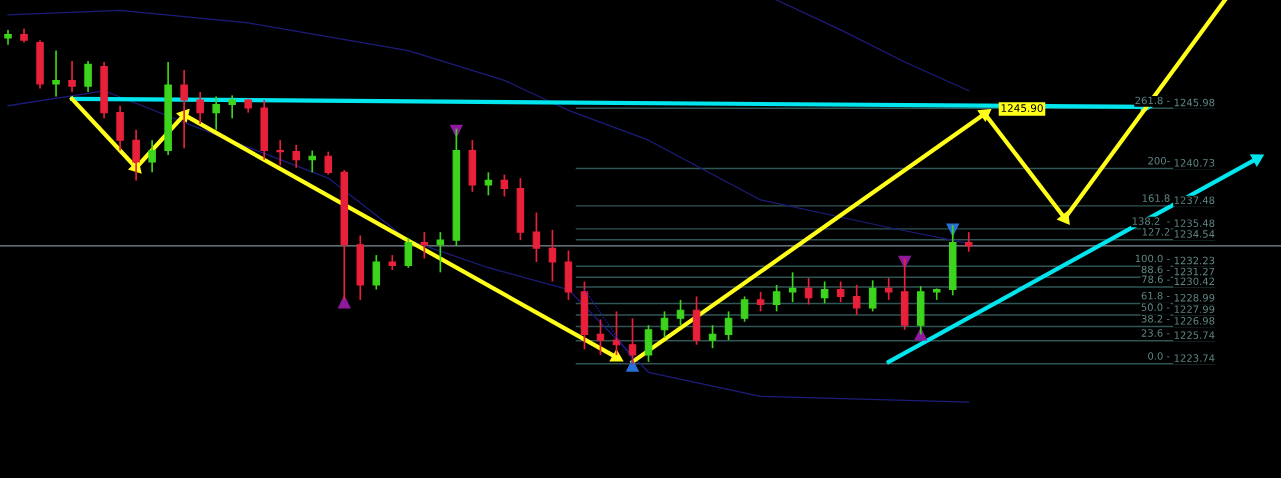 This screenshot has height=478, width=1281. What do you see at coordinates (1194, 309) in the screenshot?
I see `y-tick-label: 1227.99` at bounding box center [1194, 309].